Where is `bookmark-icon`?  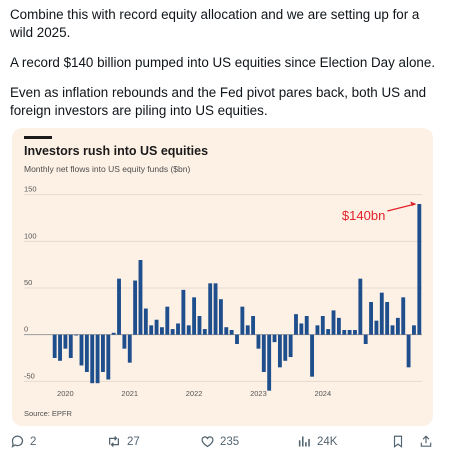 bookmark-icon is located at coordinates (398, 441).